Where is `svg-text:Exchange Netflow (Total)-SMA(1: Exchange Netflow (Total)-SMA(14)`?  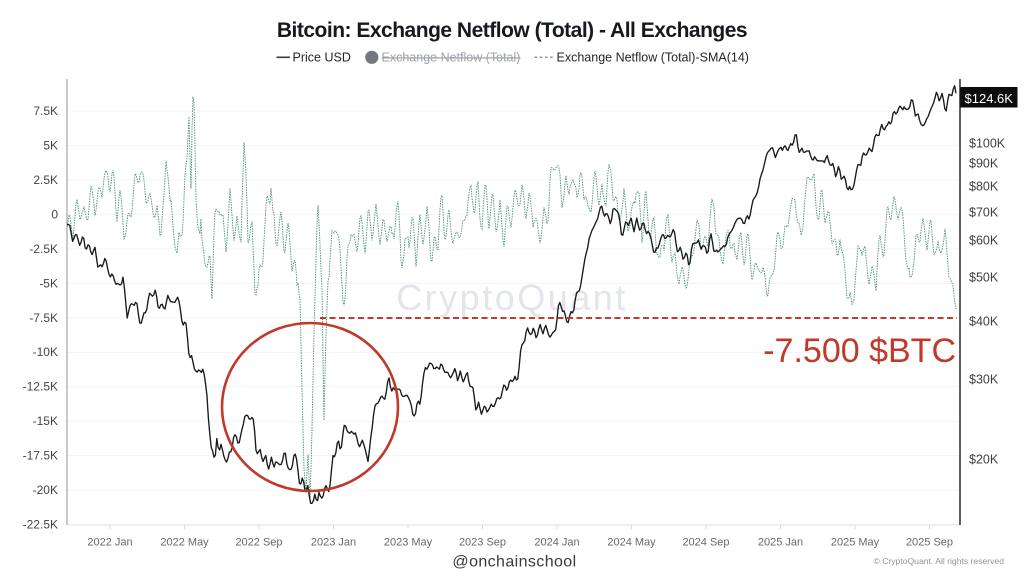
svg-text:Exchange Netflow (Total)-SMA(1: Exchange Netflow (Total)-SMA(14) is located at coordinates (653, 58).